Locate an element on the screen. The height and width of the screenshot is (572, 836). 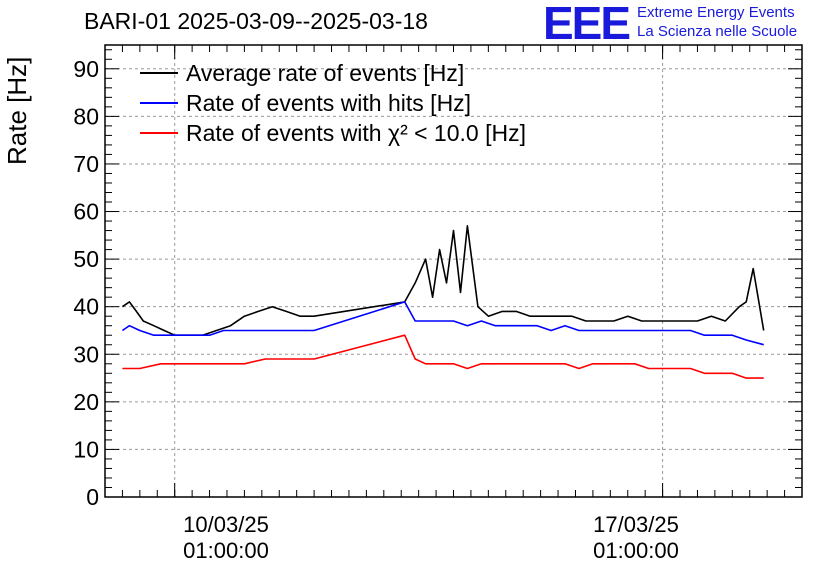
y-tick-label: 30 is located at coordinates (86, 354).